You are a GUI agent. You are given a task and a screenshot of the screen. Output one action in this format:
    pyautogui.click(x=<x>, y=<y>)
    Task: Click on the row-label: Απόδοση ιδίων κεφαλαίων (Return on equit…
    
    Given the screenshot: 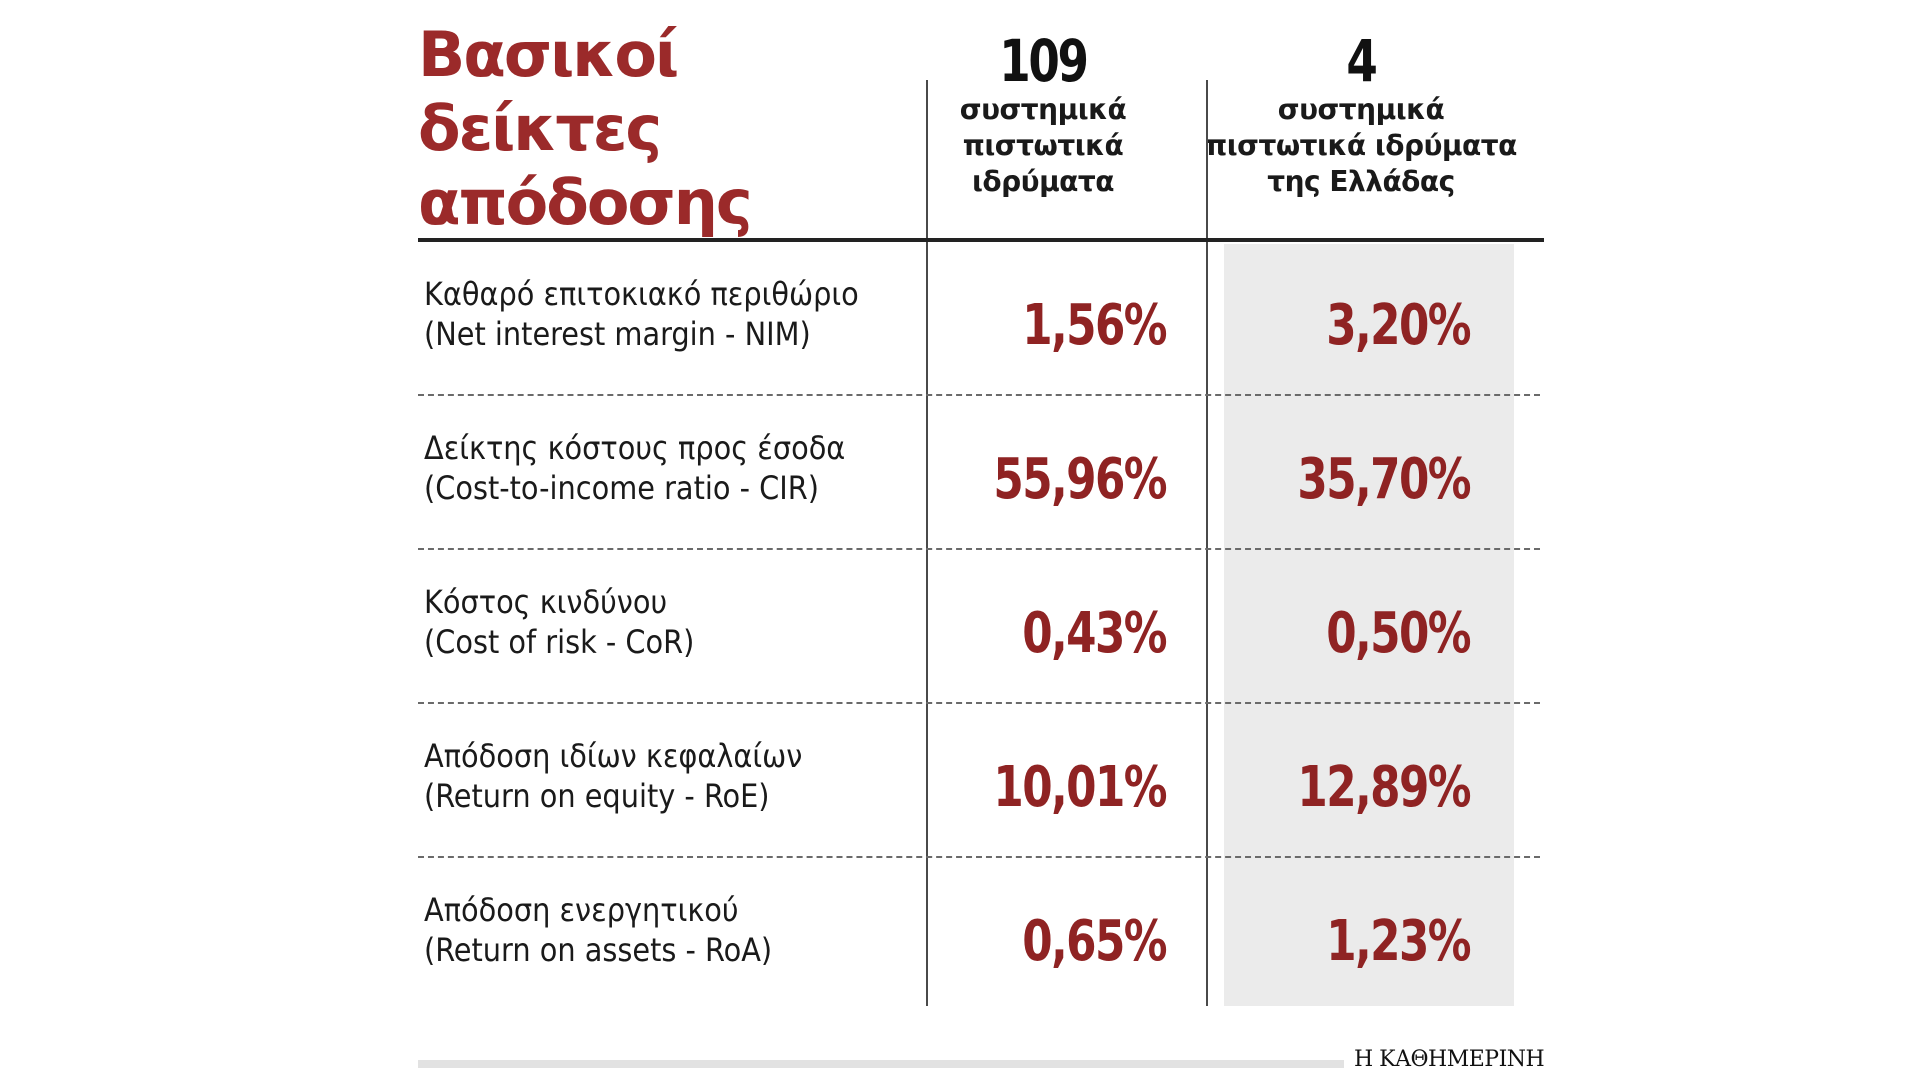 What is the action you would take?
    pyautogui.click(x=664, y=776)
    